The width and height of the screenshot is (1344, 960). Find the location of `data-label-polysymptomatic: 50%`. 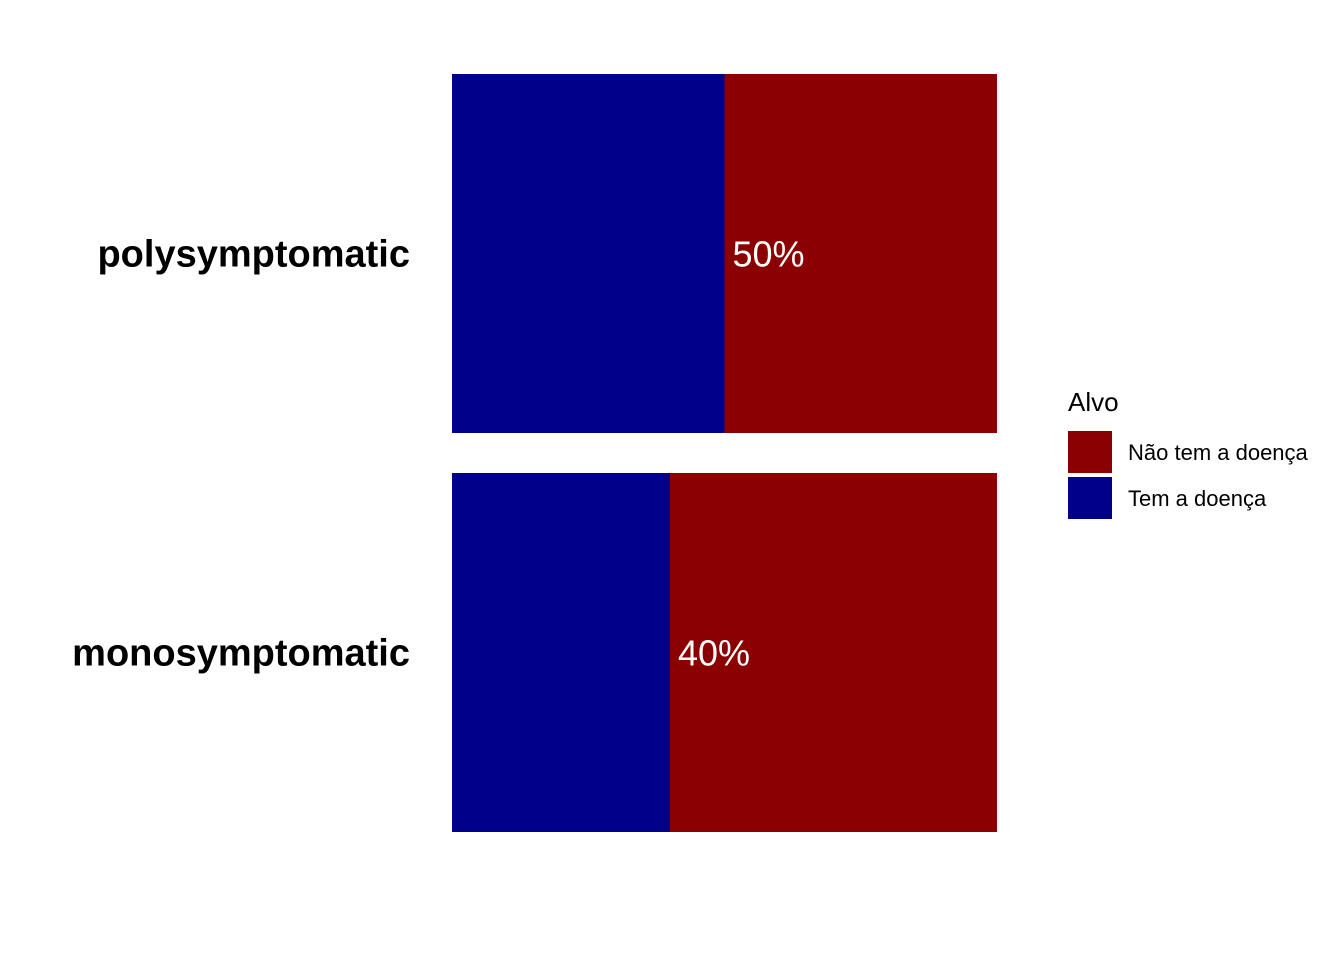

data-label-polysymptomatic: 50% is located at coordinates (769, 254).